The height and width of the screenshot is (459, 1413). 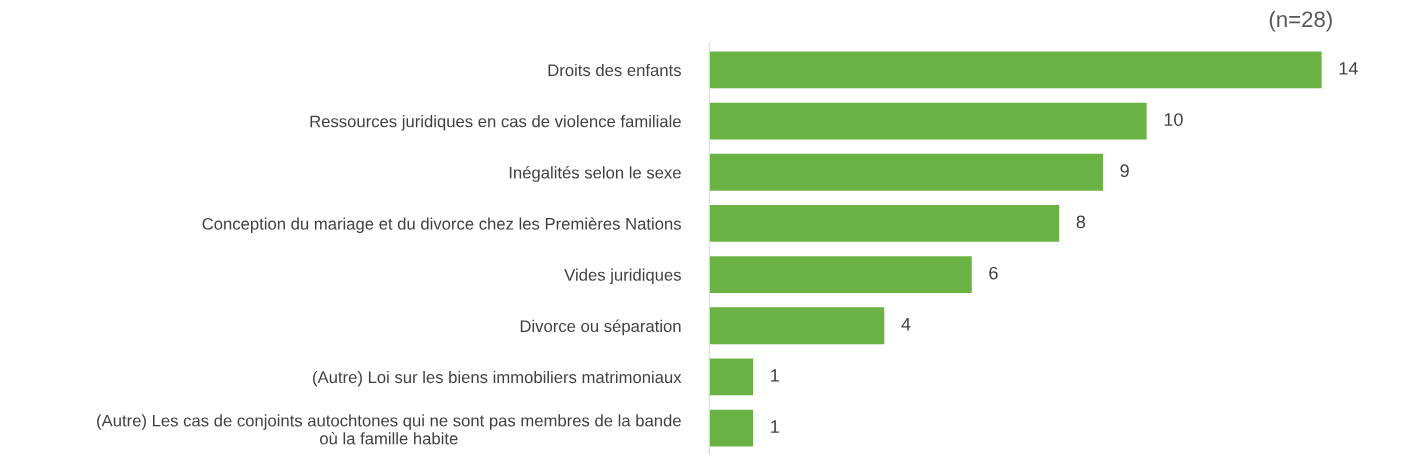 What do you see at coordinates (1081, 222) in the screenshot?
I see `data-label: 8` at bounding box center [1081, 222].